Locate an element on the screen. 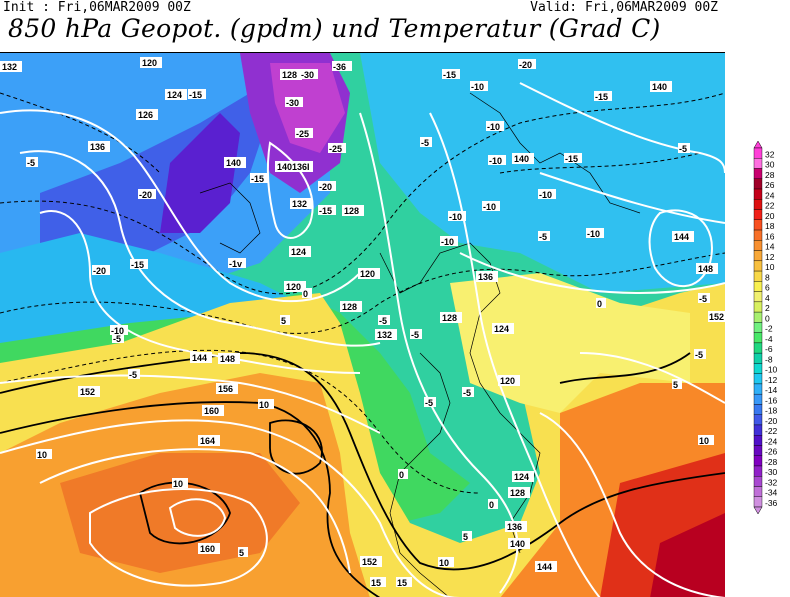 The image size is (790, 597). gp-label: 144 is located at coordinates (544, 567).